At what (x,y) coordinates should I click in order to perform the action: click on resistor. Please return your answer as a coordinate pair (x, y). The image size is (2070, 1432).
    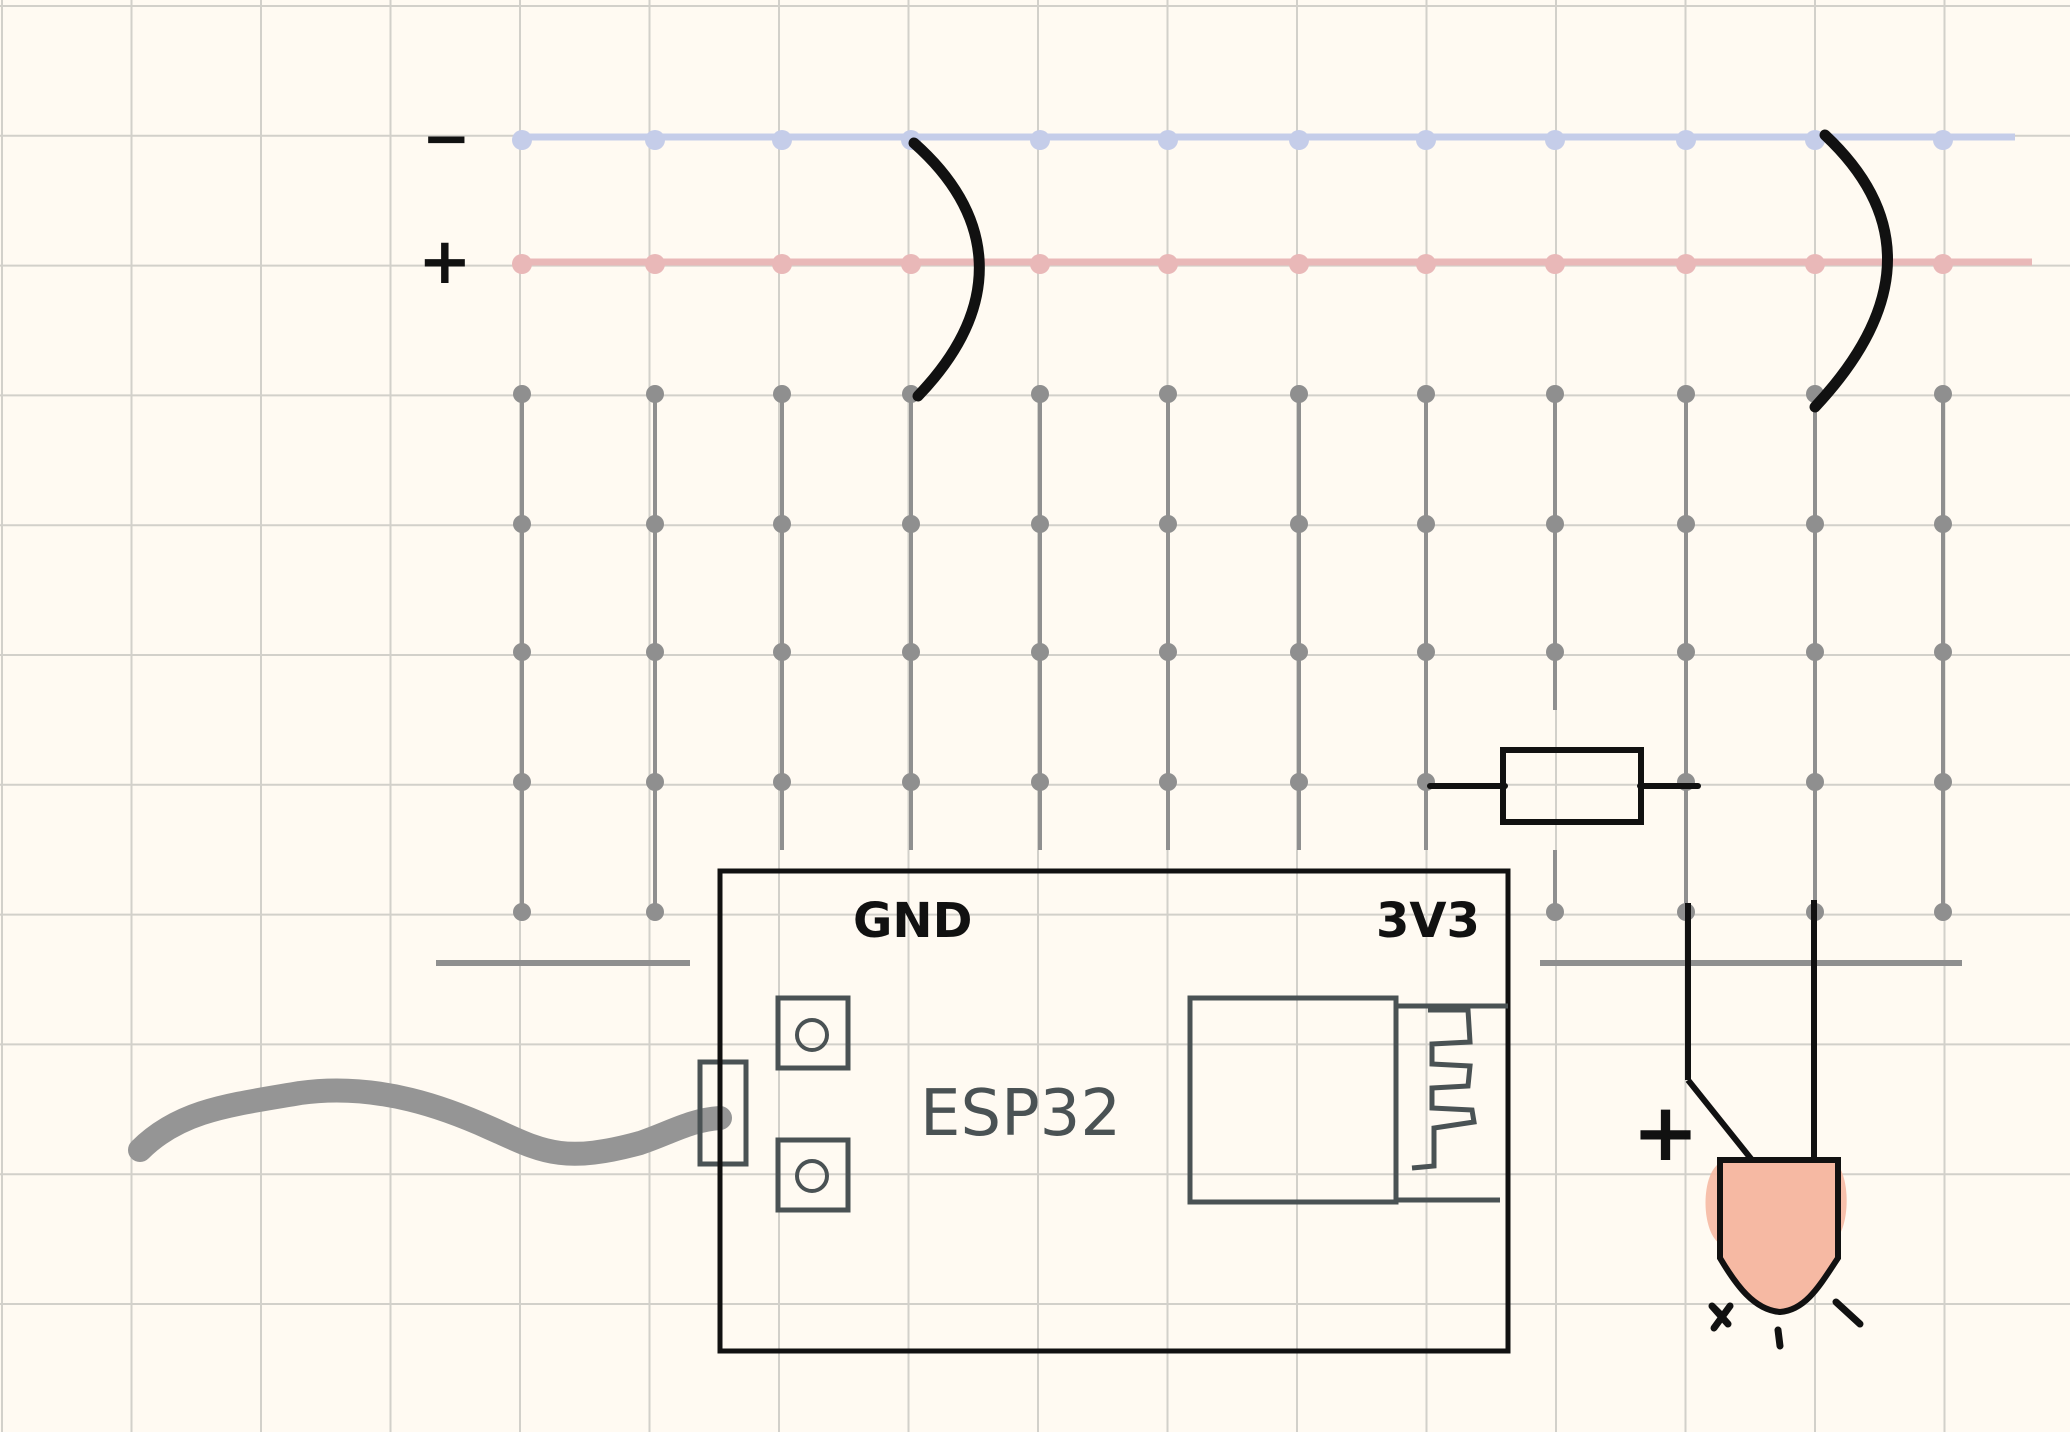
    Looking at the image, I should click on (1564, 786).